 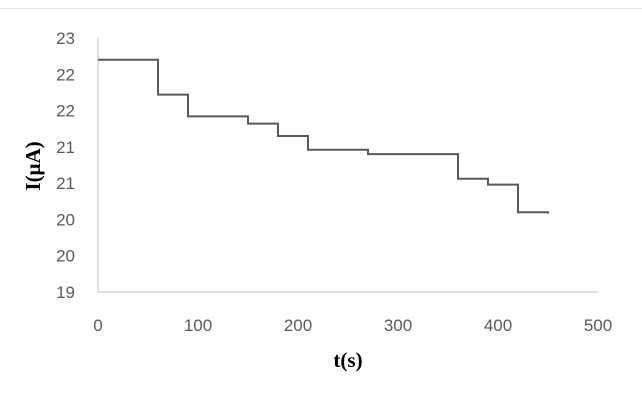 I want to click on x-tick-label: 300, so click(x=398, y=325).